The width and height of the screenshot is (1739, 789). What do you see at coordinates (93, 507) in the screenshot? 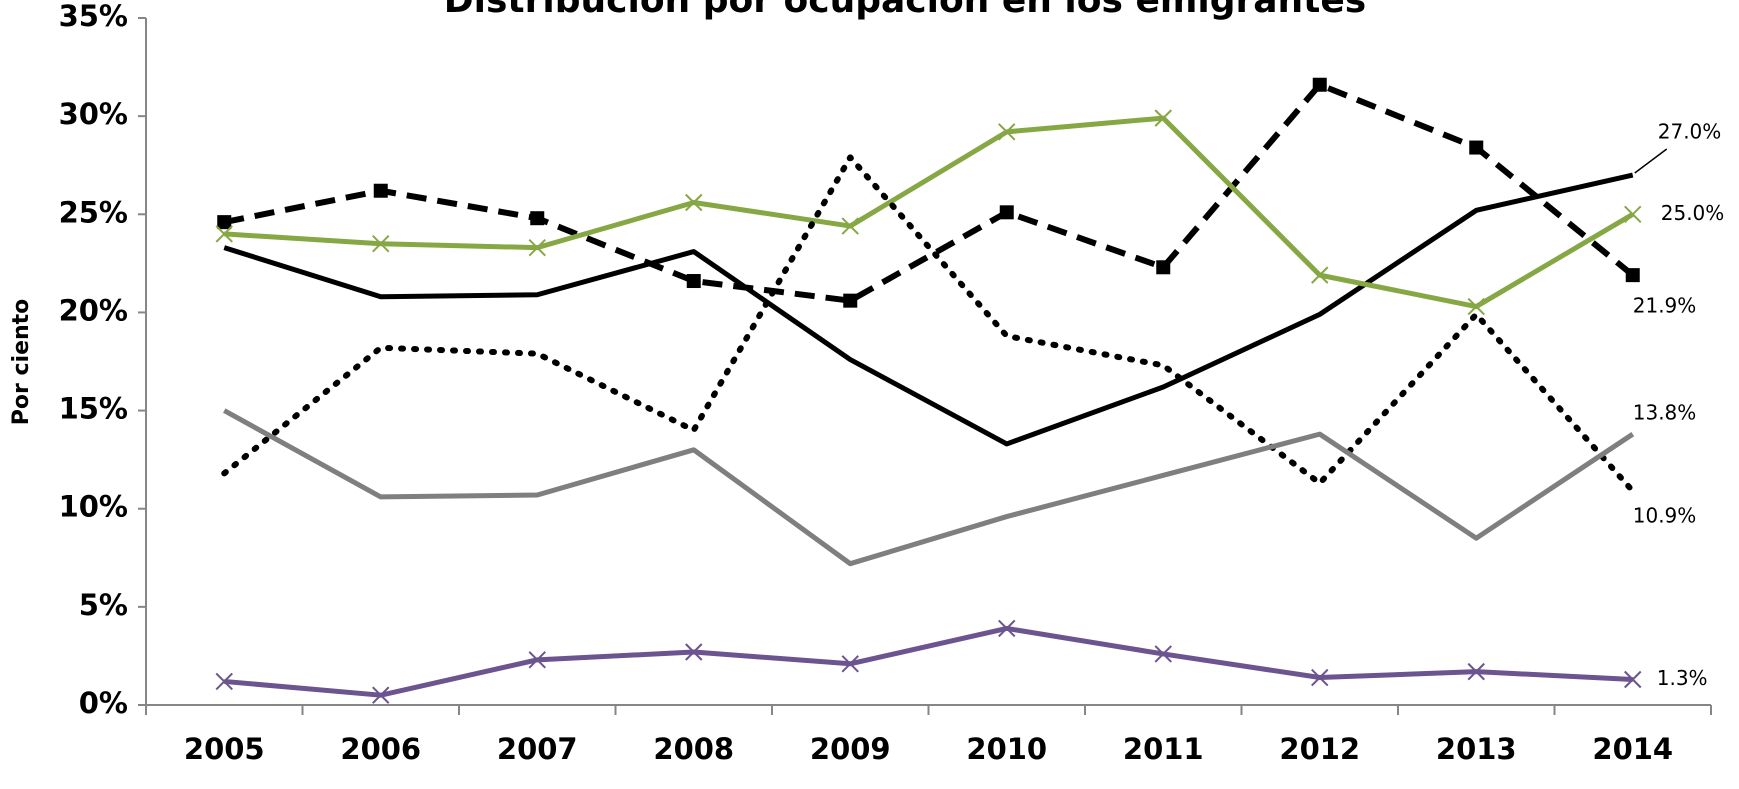
I see `y-tick-label: 10%` at bounding box center [93, 507].